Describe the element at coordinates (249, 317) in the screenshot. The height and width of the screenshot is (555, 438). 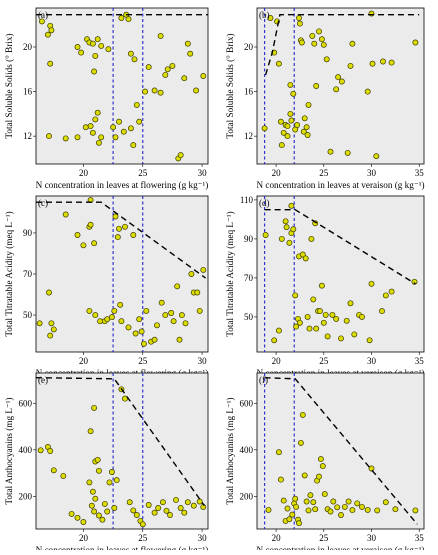
I see `y-tick-label: 50` at that location.